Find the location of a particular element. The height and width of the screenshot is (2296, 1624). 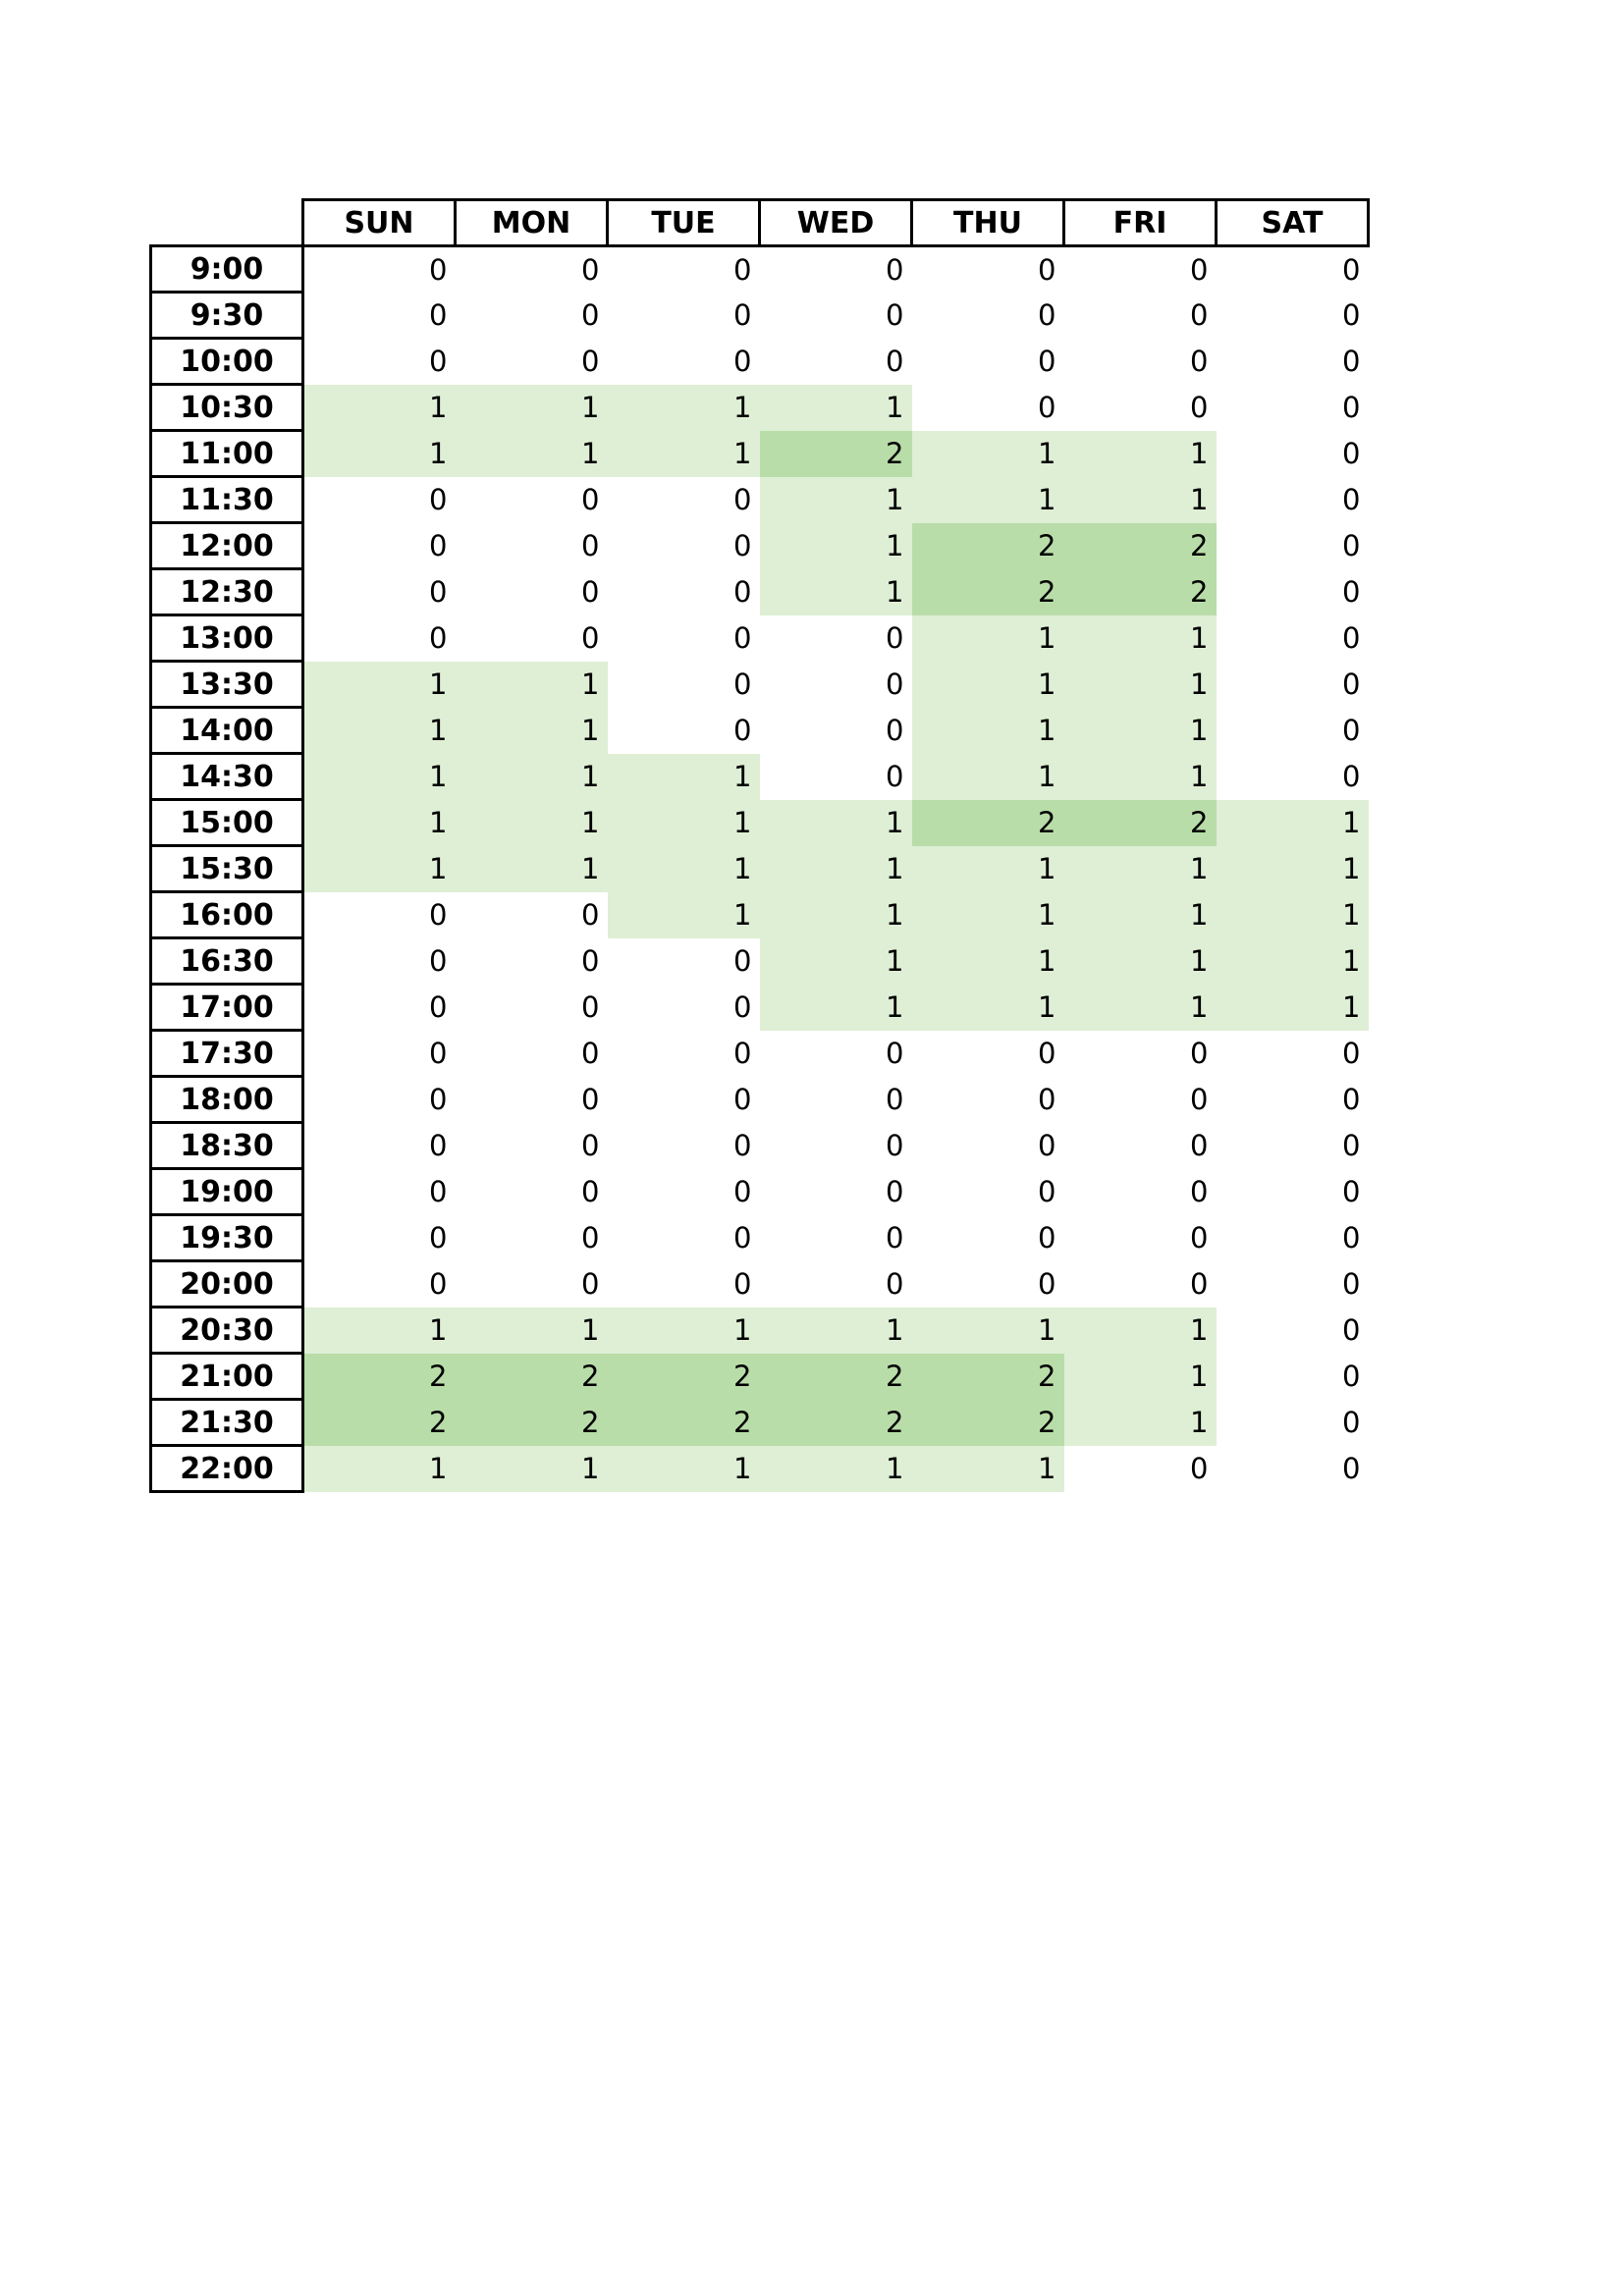

day-header-sun: SUN is located at coordinates (379, 222).